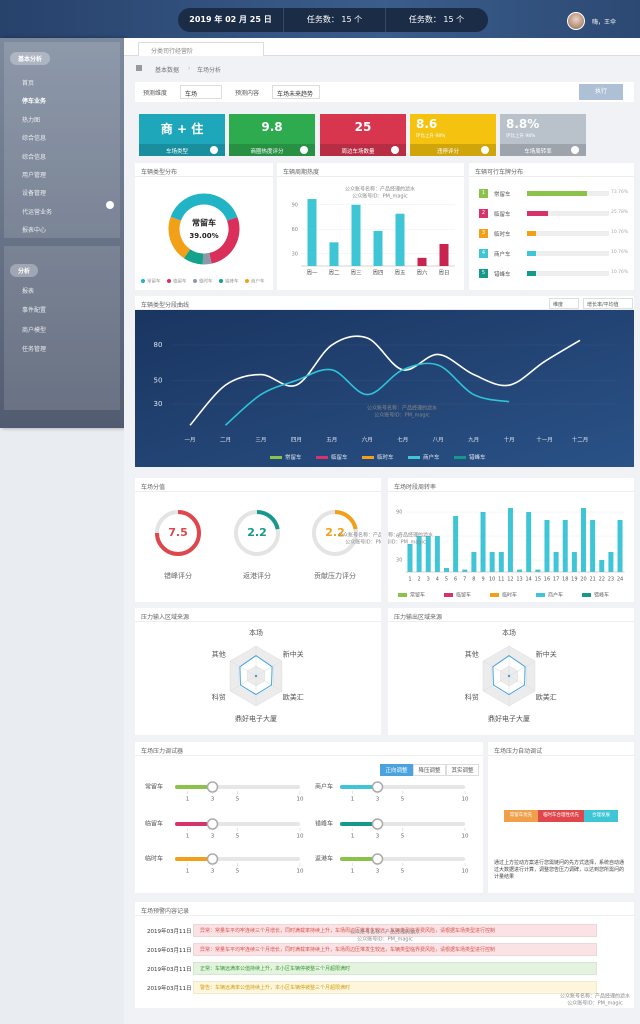  What do you see at coordinates (203, 236) in the screenshot?
I see `center-value: 39.00%` at bounding box center [203, 236].